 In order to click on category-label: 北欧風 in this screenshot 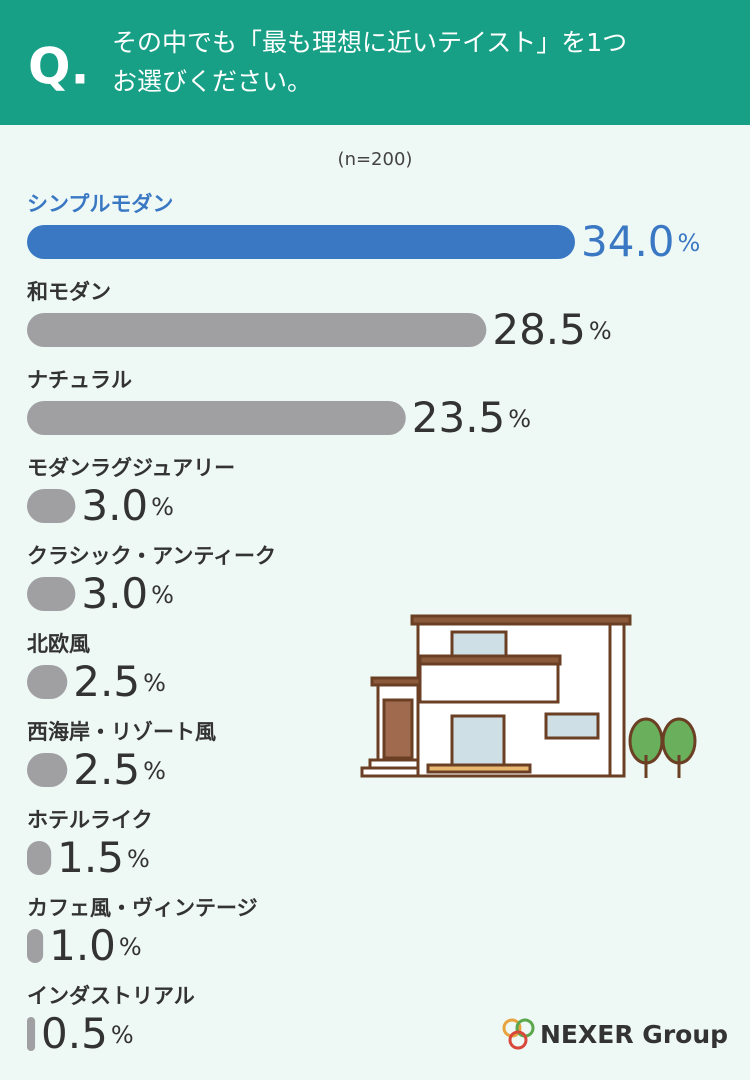, I will do `click(58, 644)`.